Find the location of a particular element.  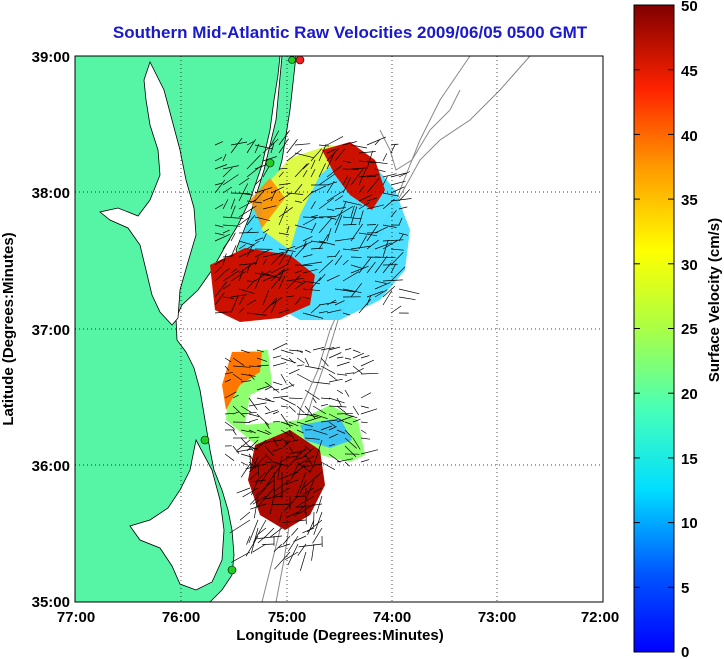

x-tick-label: 76:00 is located at coordinates (181, 617).